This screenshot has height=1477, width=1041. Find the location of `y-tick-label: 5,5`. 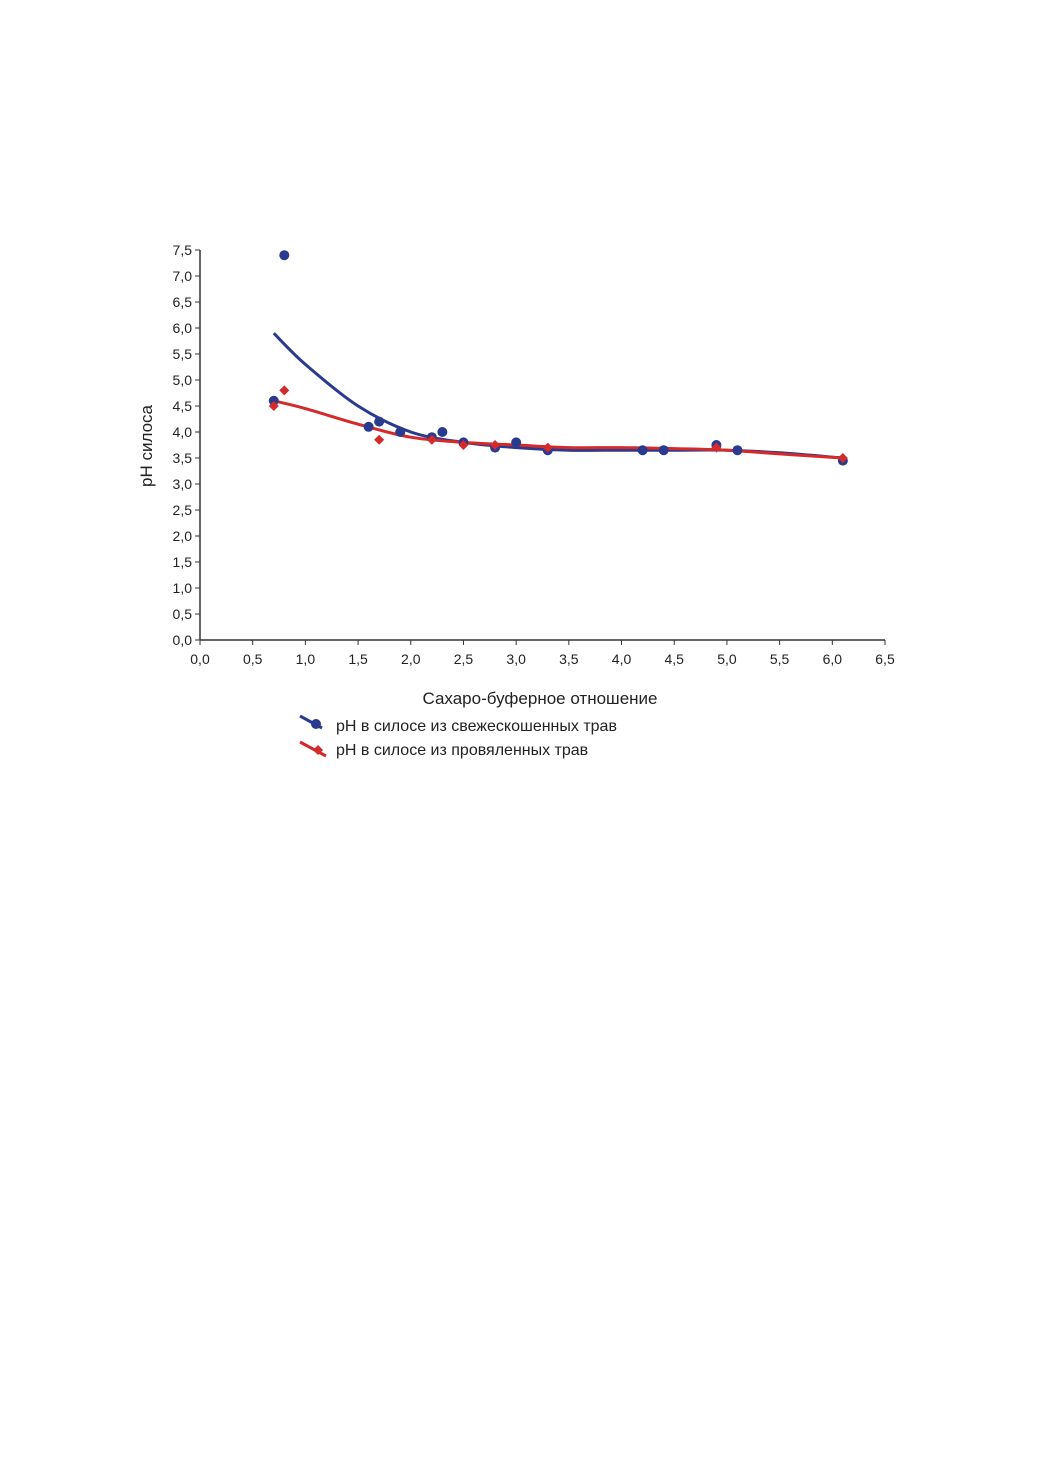

y-tick-label: 5,5 is located at coordinates (183, 354).